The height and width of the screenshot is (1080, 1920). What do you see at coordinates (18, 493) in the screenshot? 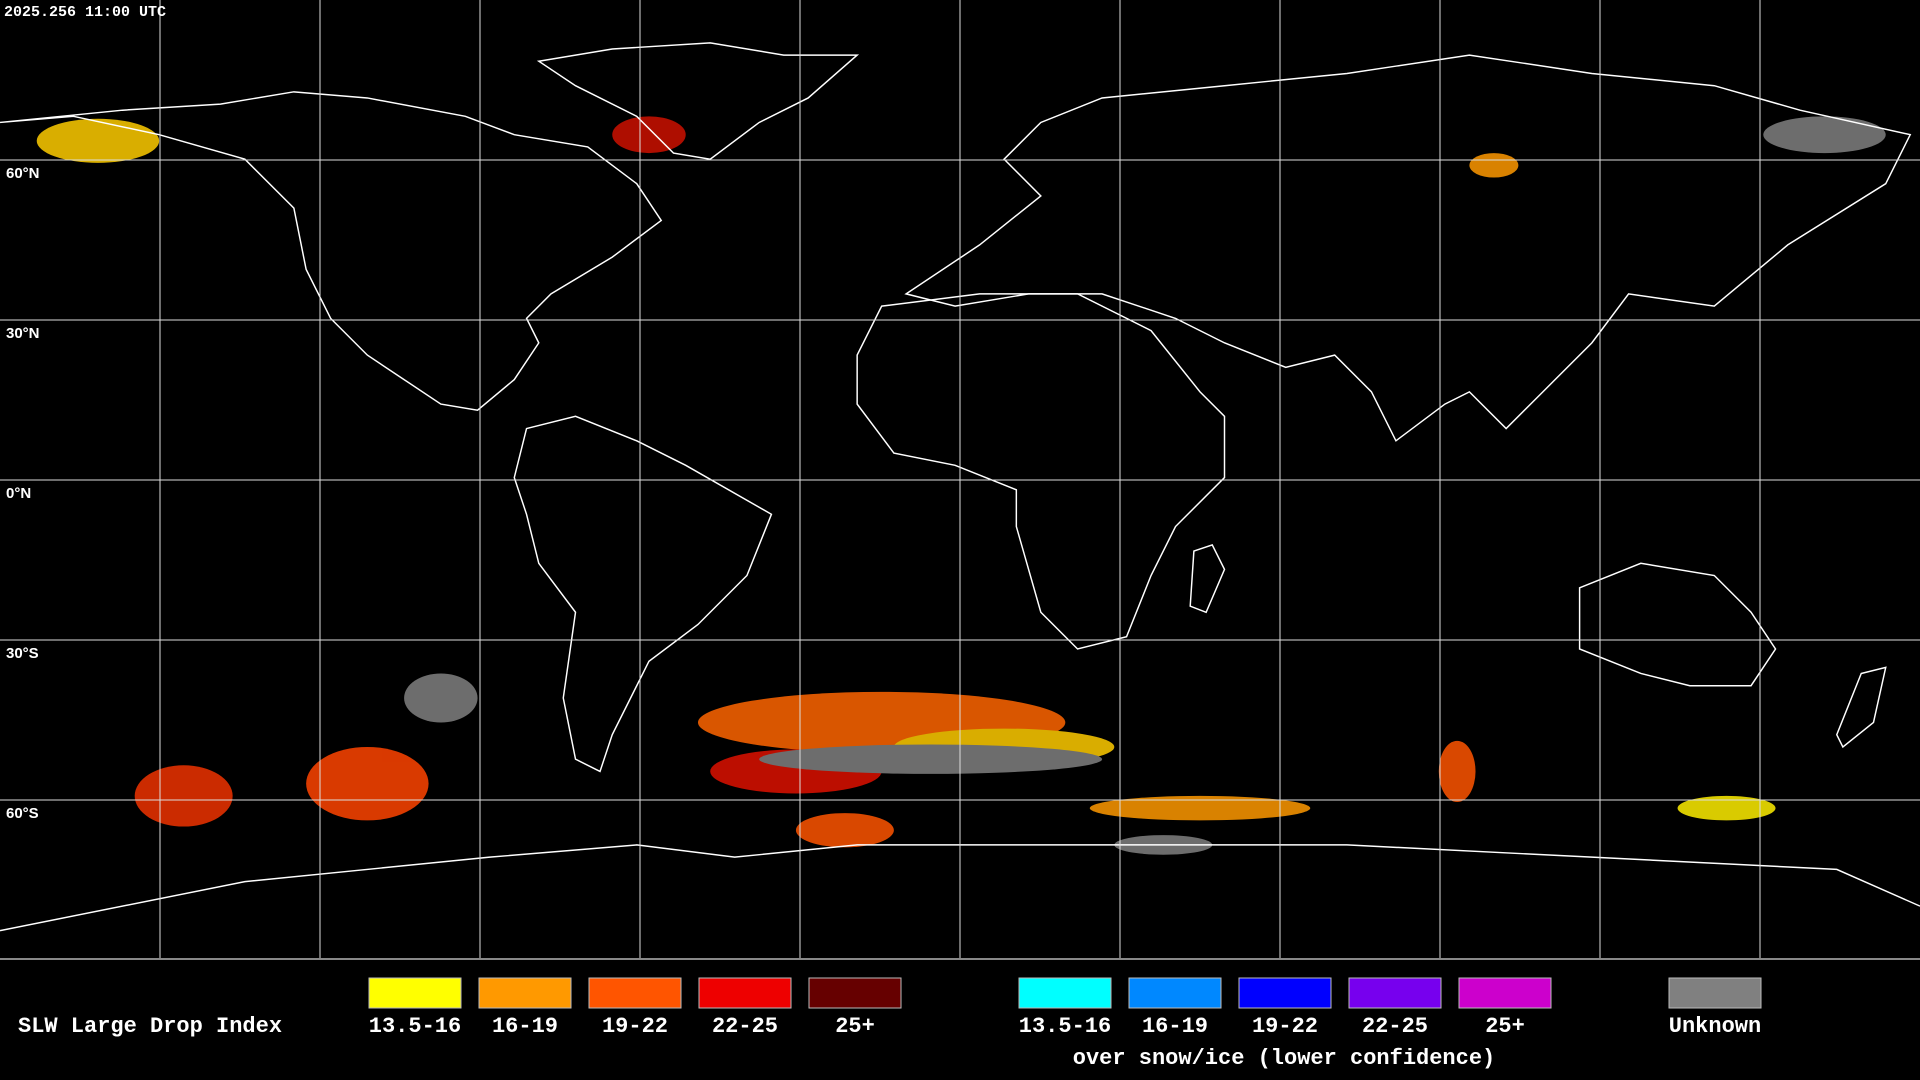
I see `latitude-label: 0°N` at bounding box center [18, 493].